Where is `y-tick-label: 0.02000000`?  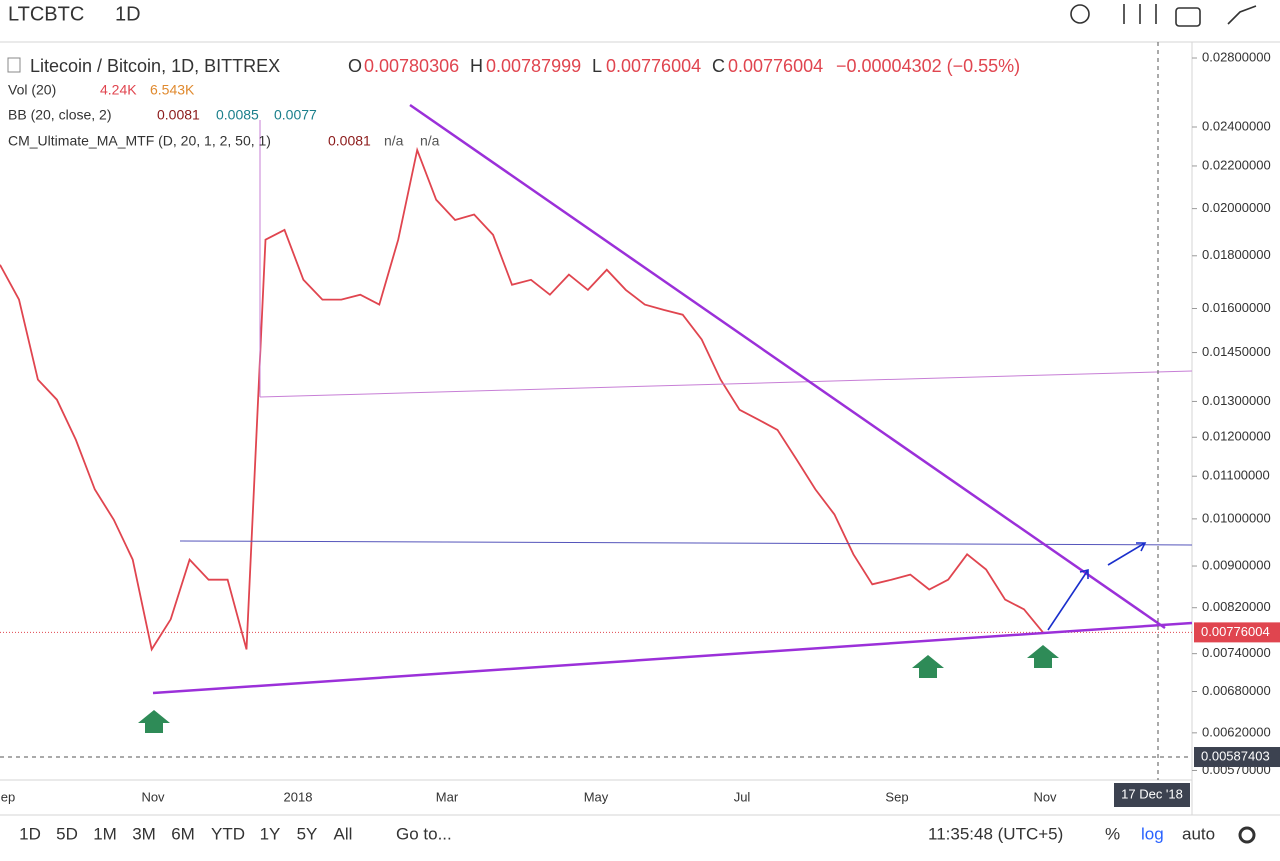 y-tick-label: 0.02000000 is located at coordinates (1236, 207).